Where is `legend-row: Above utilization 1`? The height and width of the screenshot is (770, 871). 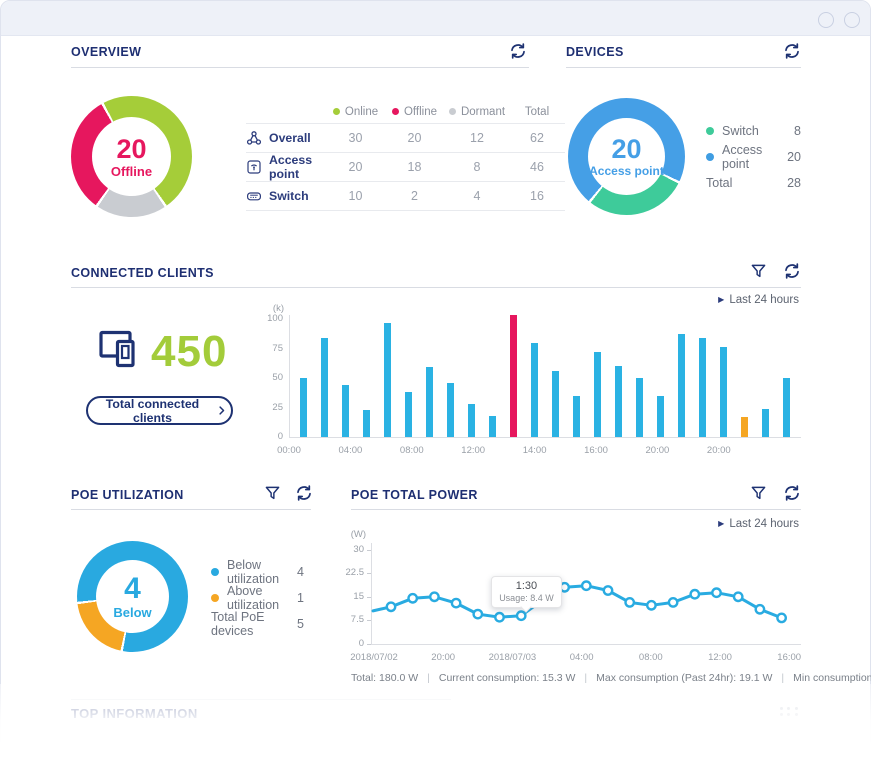
legend-row: Above utilization 1 is located at coordinates (257, 598).